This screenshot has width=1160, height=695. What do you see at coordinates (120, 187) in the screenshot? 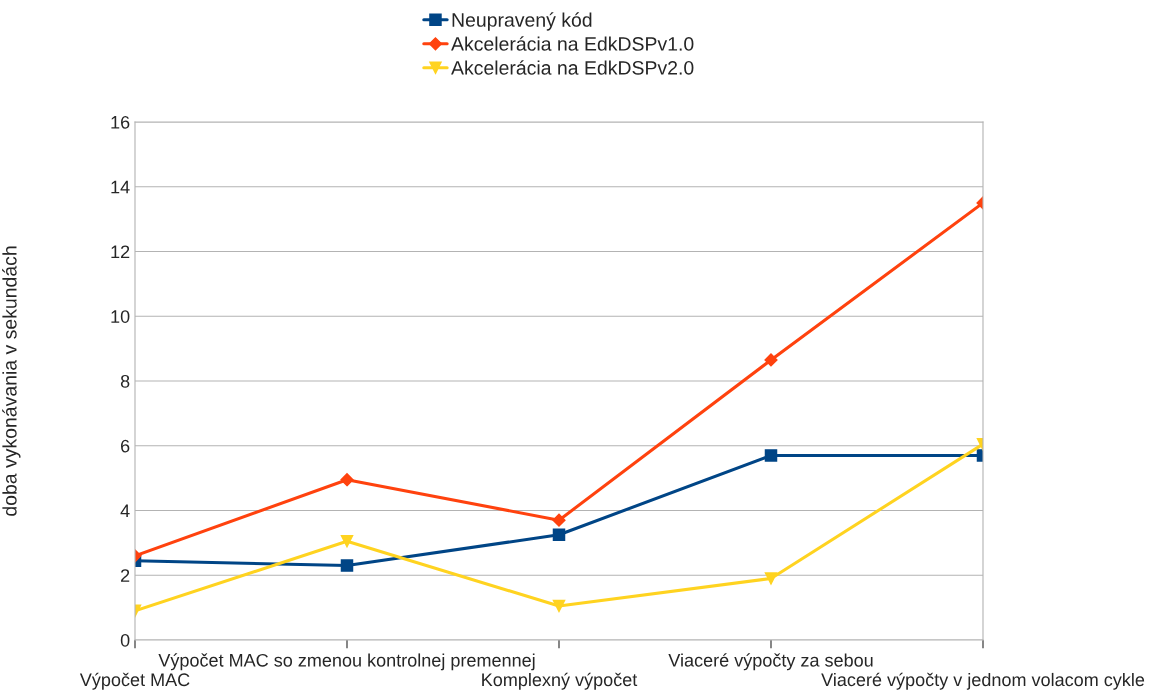
I see `y-tick-label: 14` at bounding box center [120, 187].